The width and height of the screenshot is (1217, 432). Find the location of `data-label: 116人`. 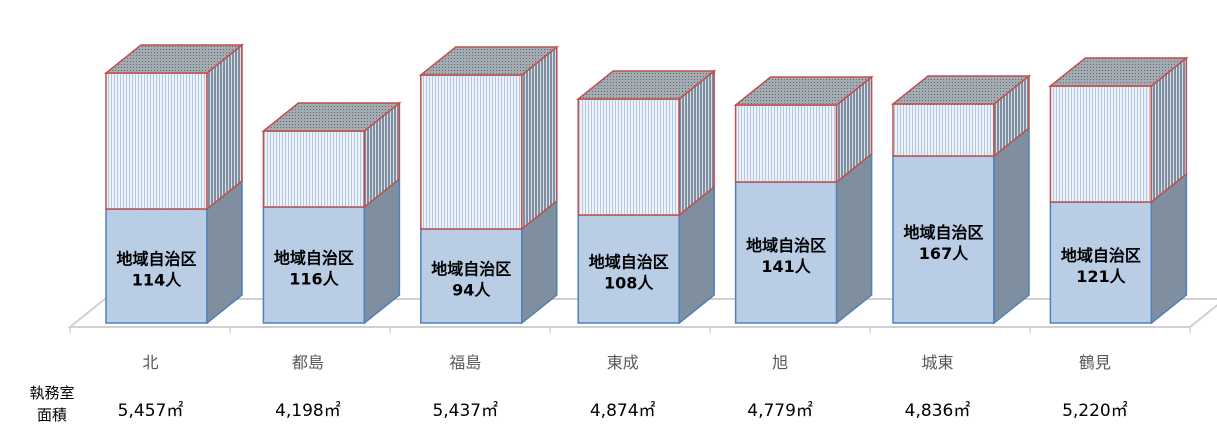

data-label: 116人 is located at coordinates (314, 279).